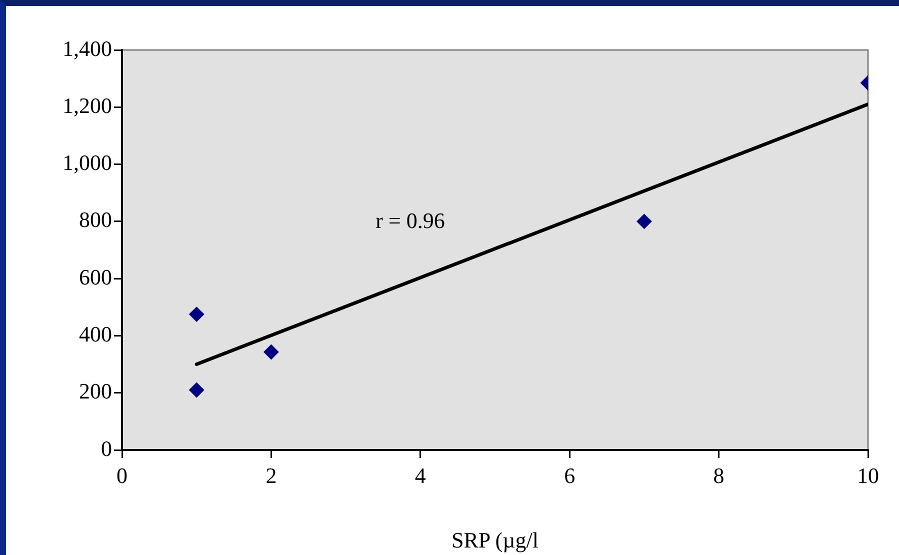  Describe the element at coordinates (87, 105) in the screenshot. I see `y-tick-label: 1,200` at that location.